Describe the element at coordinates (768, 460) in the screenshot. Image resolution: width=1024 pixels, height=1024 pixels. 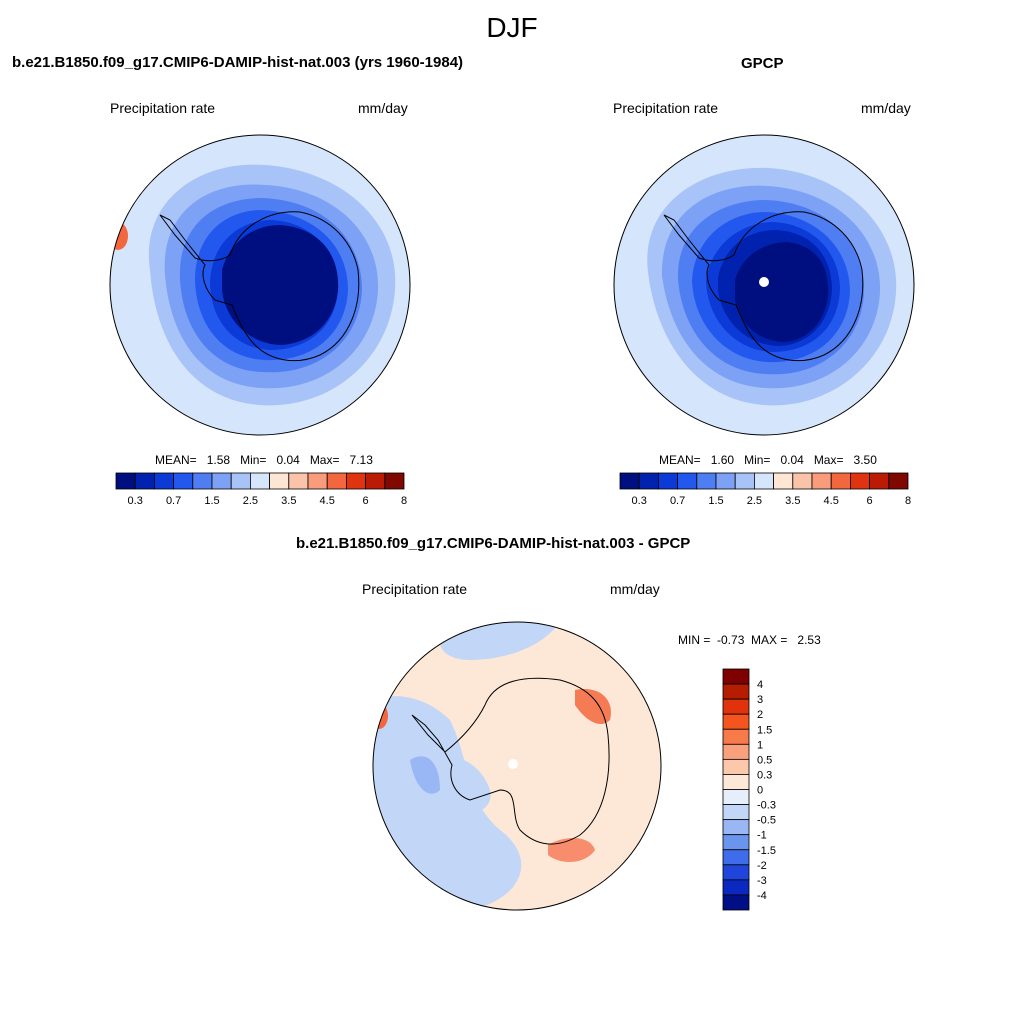
I see `panel2-stats: MEAN= 1.60 Min= 0.04 Max= 3.50` at that location.